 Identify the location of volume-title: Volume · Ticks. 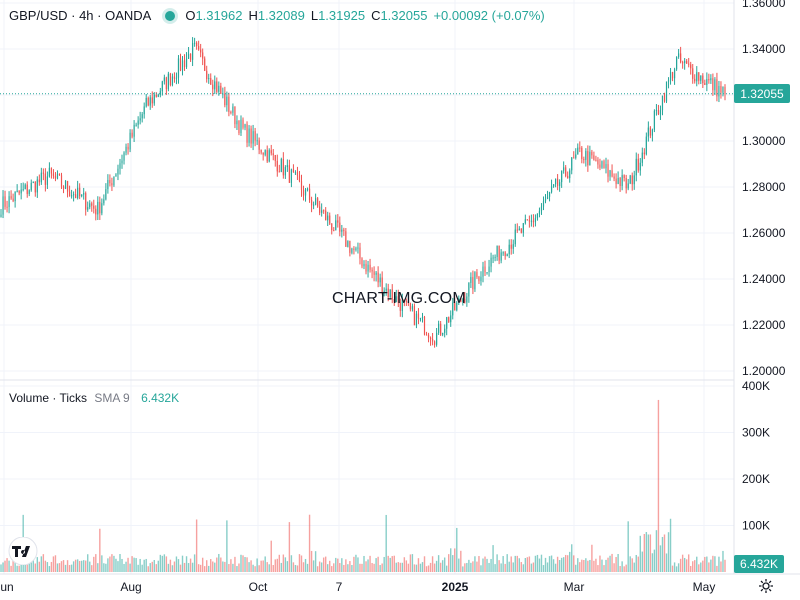
(48, 398).